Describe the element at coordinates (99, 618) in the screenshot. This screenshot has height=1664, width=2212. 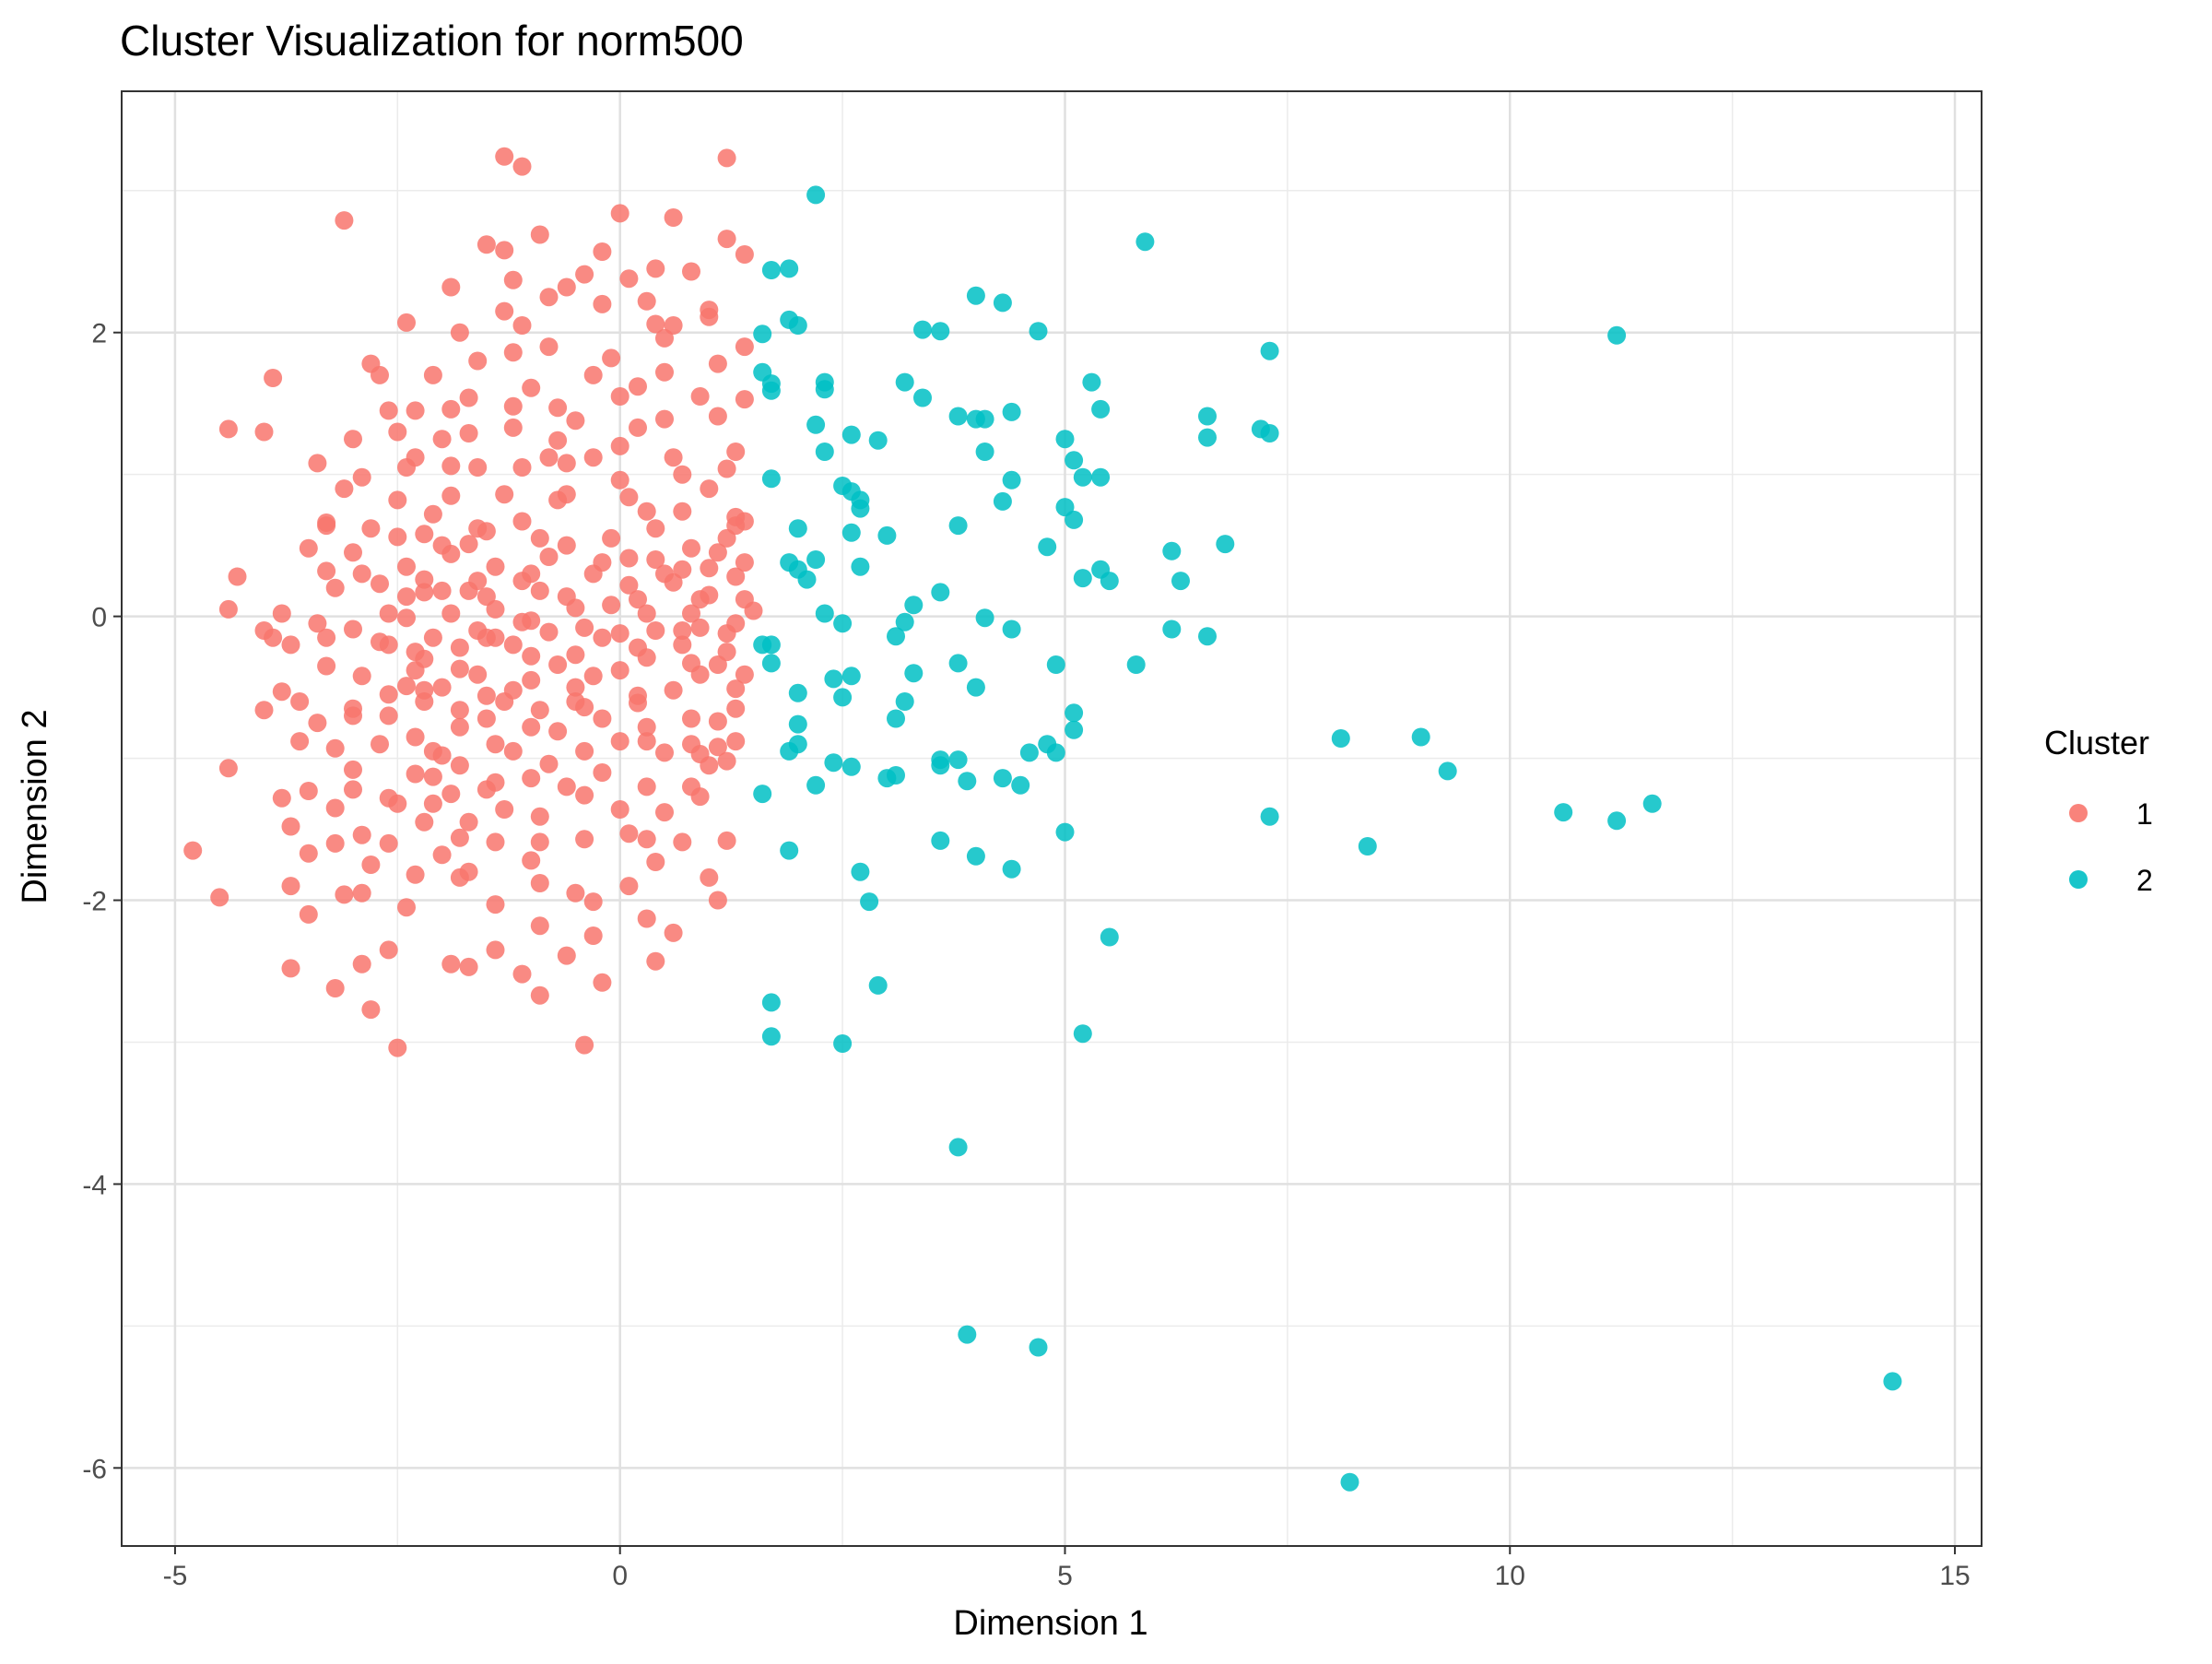
I see `y-tick-label: 0` at that location.